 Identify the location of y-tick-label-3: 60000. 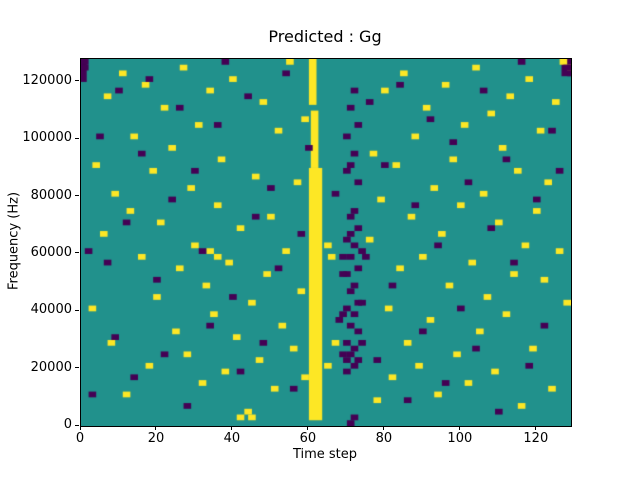
(51, 252).